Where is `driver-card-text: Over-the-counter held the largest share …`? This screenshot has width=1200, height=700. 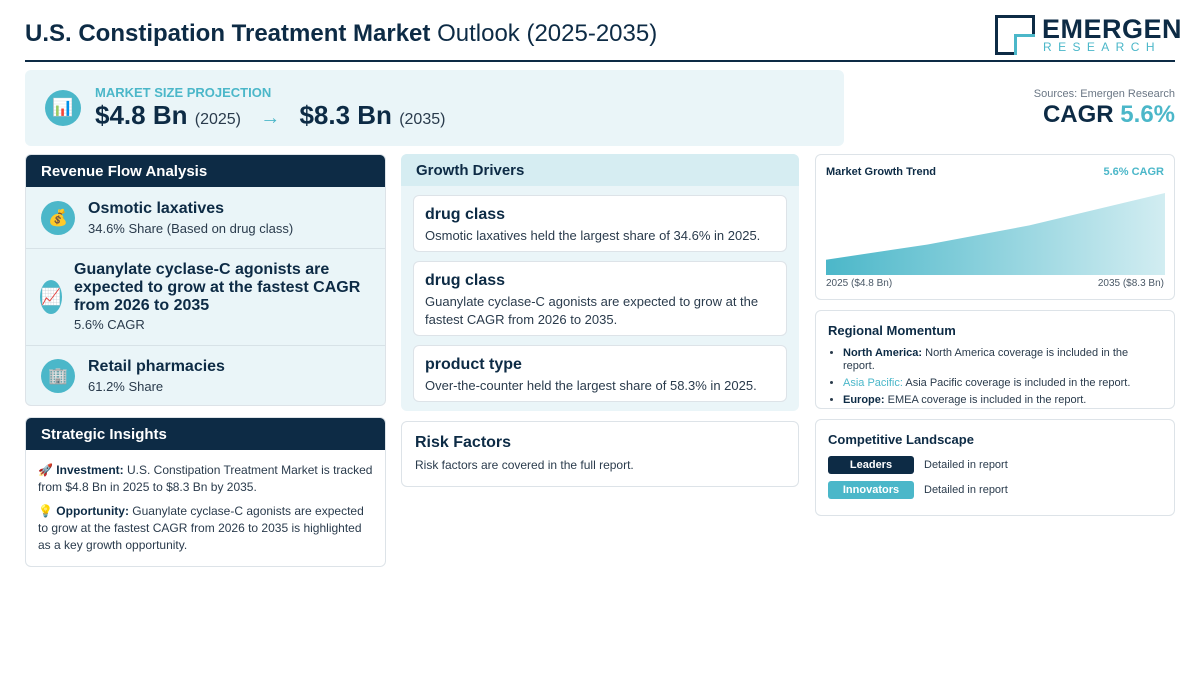
driver-card-text: Over-the-counter held the largest share … is located at coordinates (591, 385).